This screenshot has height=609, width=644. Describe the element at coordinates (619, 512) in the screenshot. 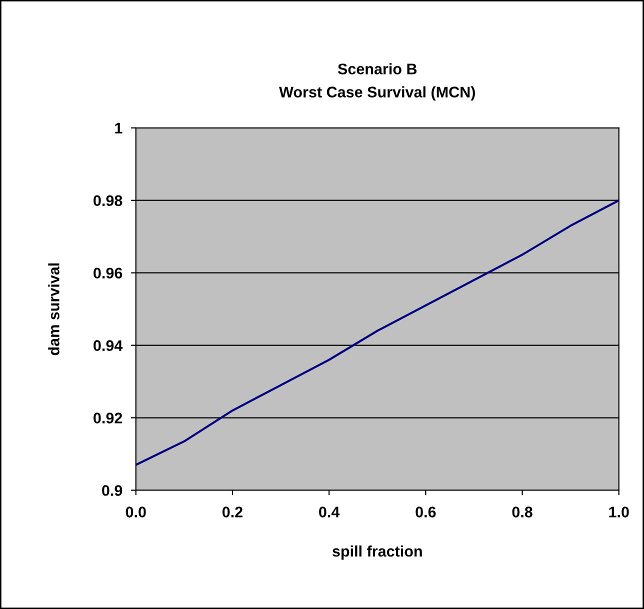

I see `x-tick-label: 1.0` at that location.